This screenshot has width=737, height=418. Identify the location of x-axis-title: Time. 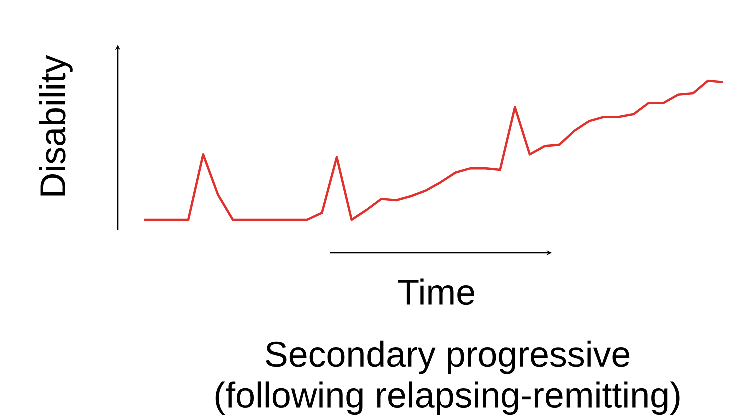
(436, 292).